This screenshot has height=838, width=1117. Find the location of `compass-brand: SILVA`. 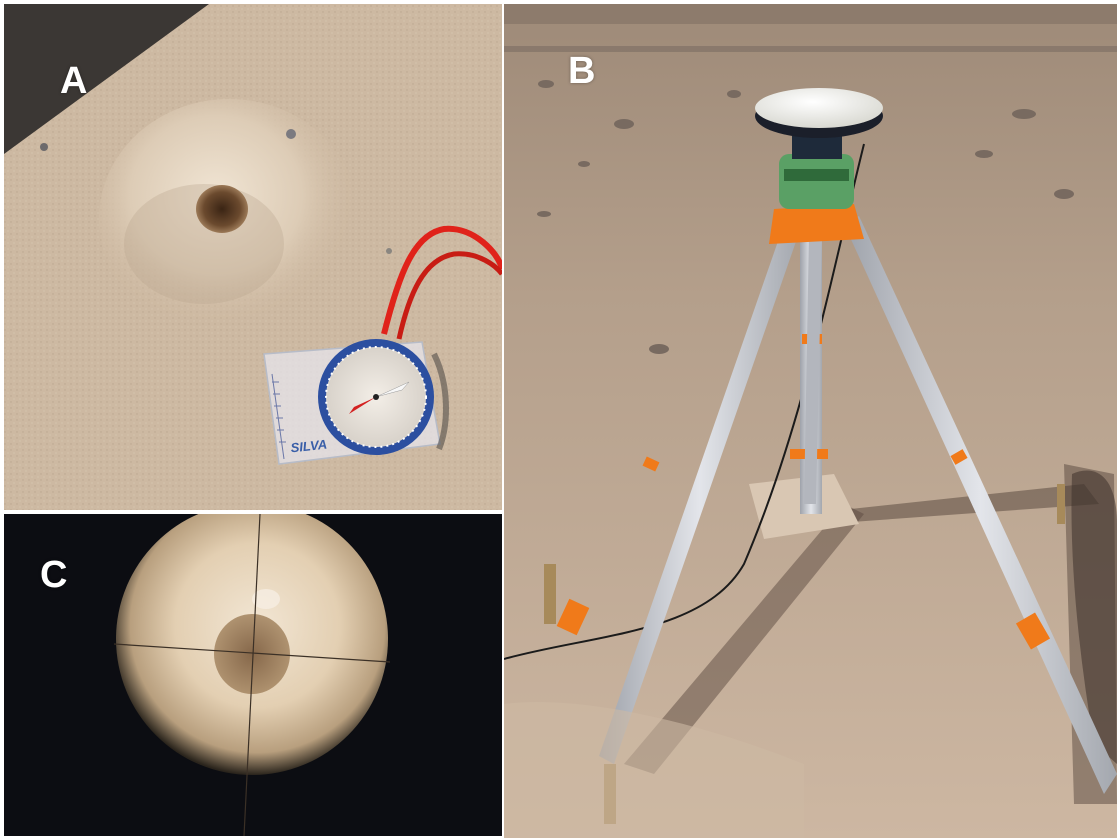

compass-brand: SILVA is located at coordinates (309, 446).